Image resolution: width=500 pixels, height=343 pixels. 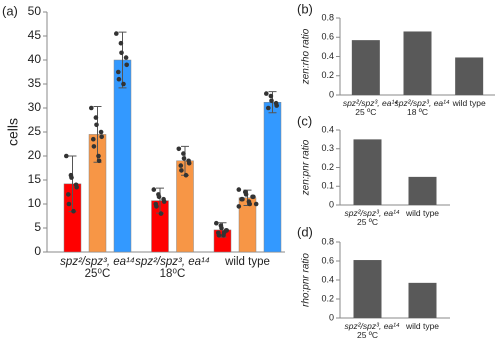 I want to click on y-tick-label: 0.8, so click(x=327, y=17).